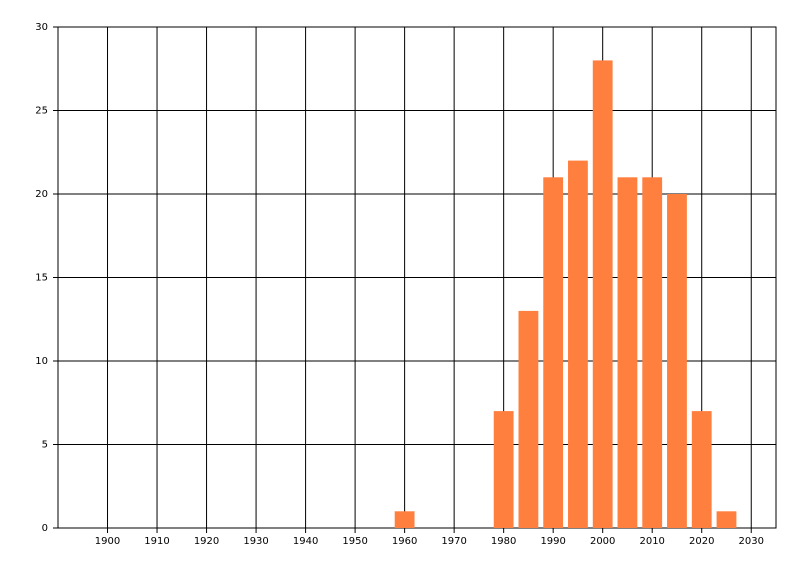 The height and width of the screenshot is (576, 800). Describe the element at coordinates (404, 541) in the screenshot. I see `x-tick-label: 1960` at that location.